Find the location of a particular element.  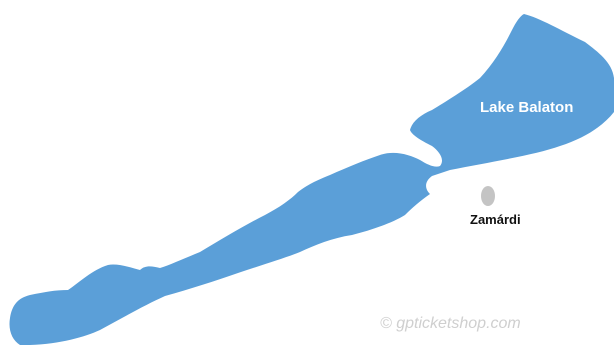

town-label: Zamárdi is located at coordinates (495, 219).